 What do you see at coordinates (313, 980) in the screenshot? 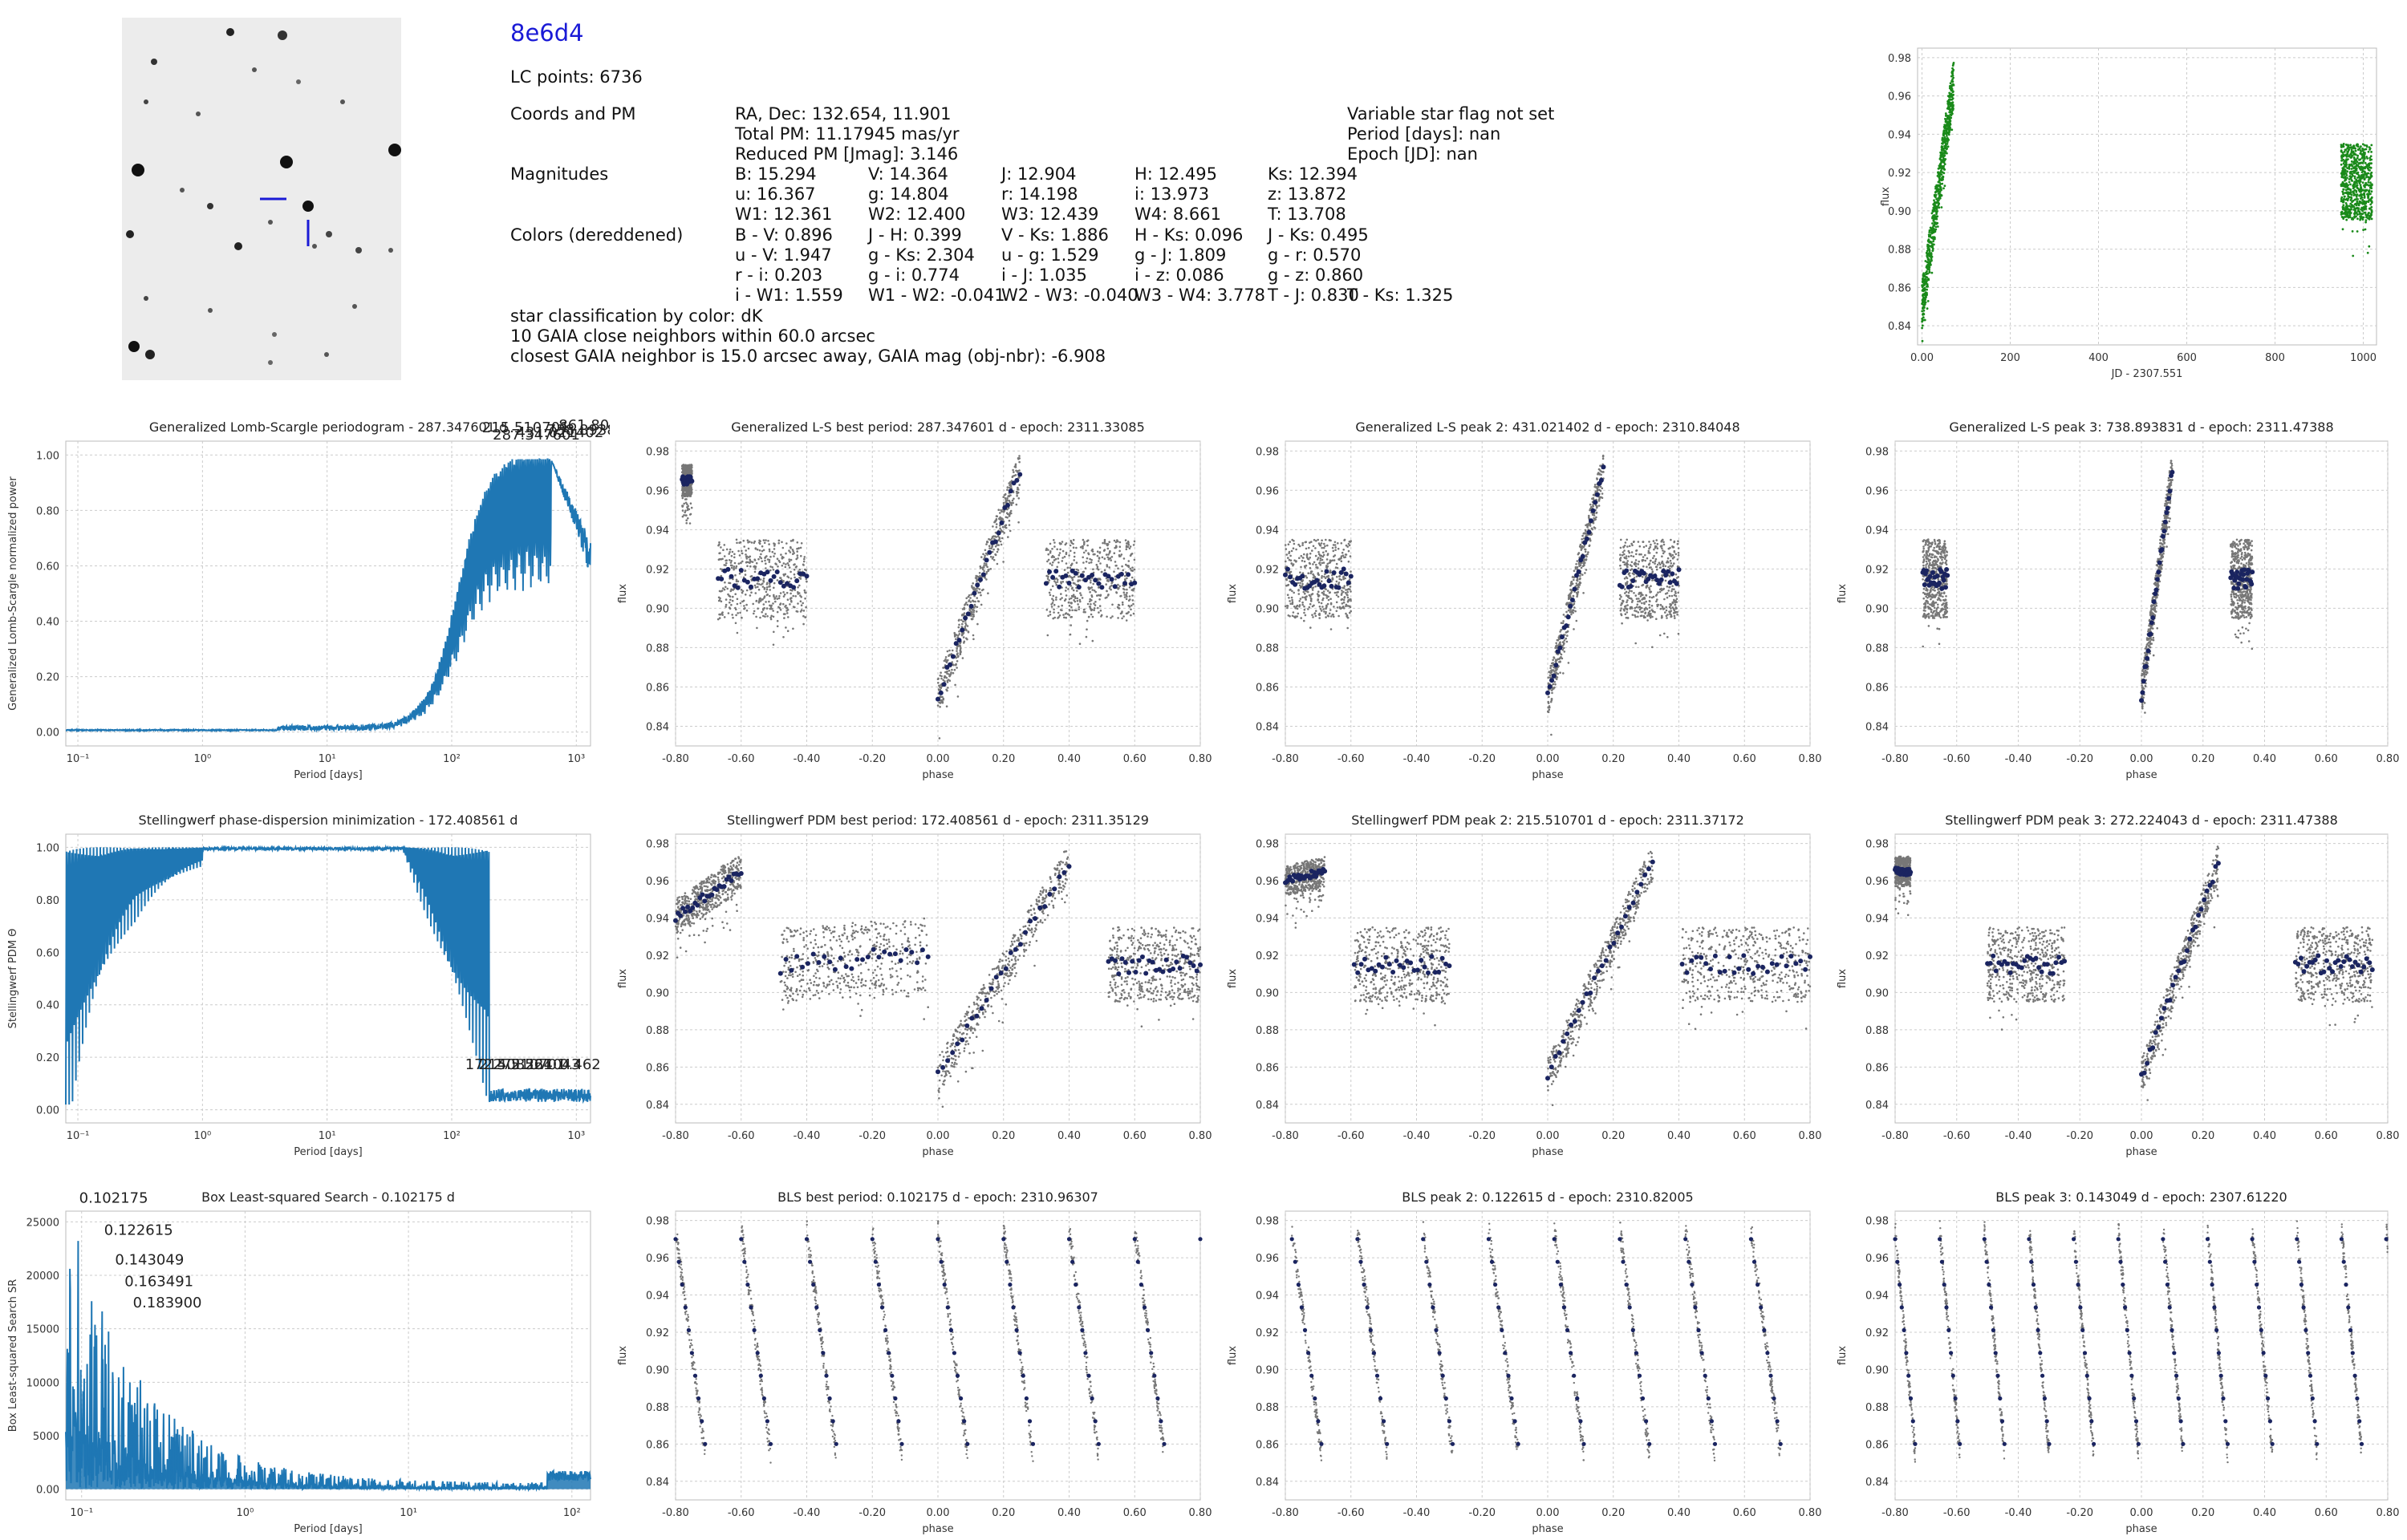
I see `y-axis: 0.00 0.20 0.40 0.60 0.80 1.00` at bounding box center [313, 980].